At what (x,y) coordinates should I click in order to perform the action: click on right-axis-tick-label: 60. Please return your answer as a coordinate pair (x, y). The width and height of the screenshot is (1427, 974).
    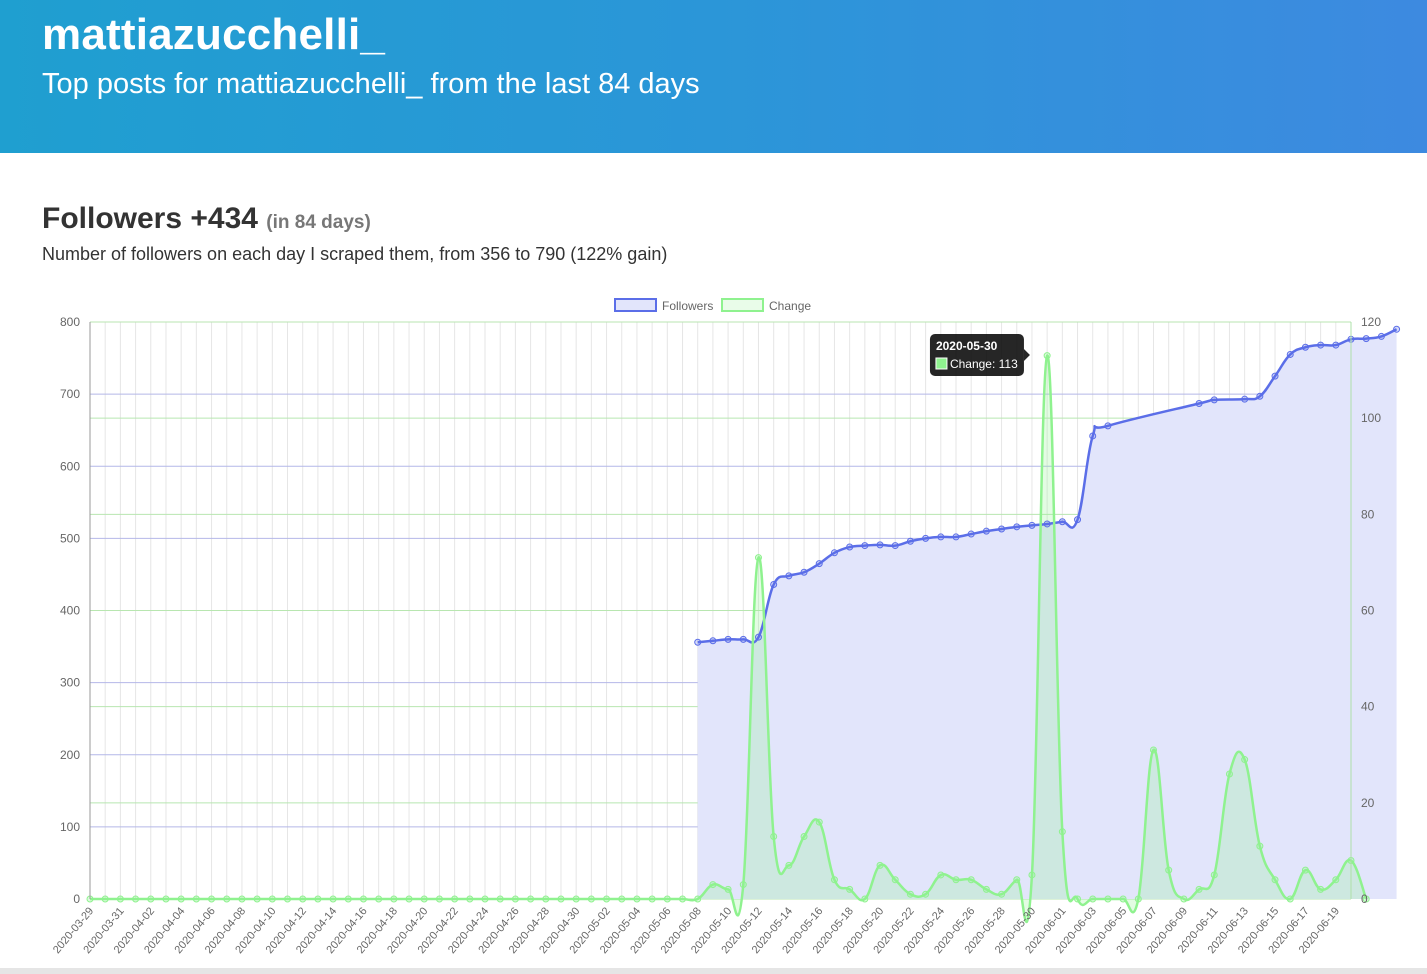
    Looking at the image, I should click on (1368, 611).